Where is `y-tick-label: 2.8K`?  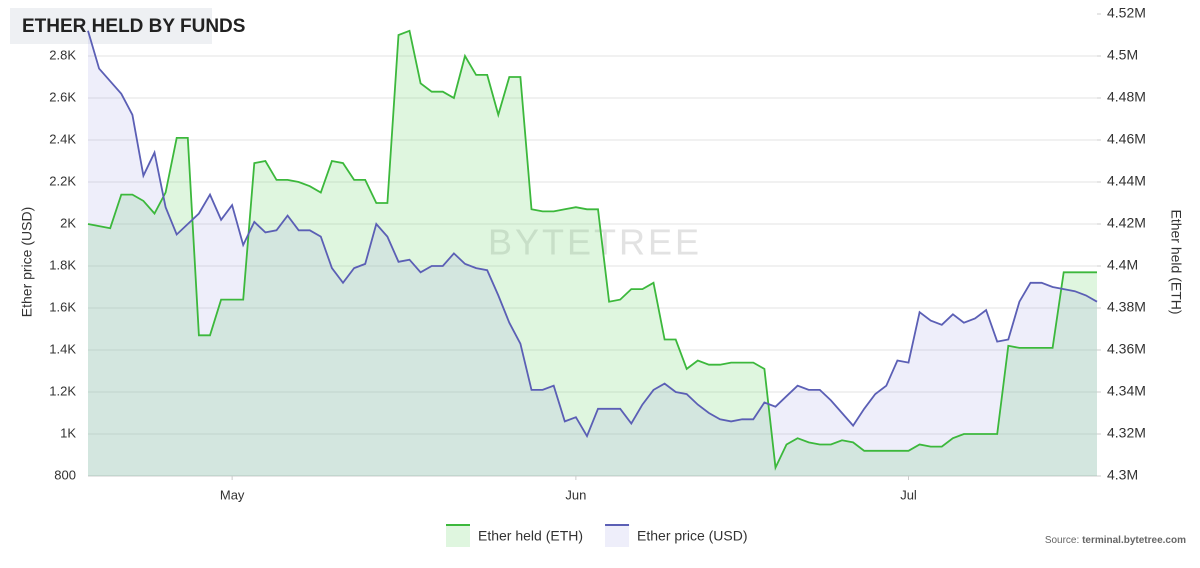
y-tick-label: 2.8K is located at coordinates (62, 54).